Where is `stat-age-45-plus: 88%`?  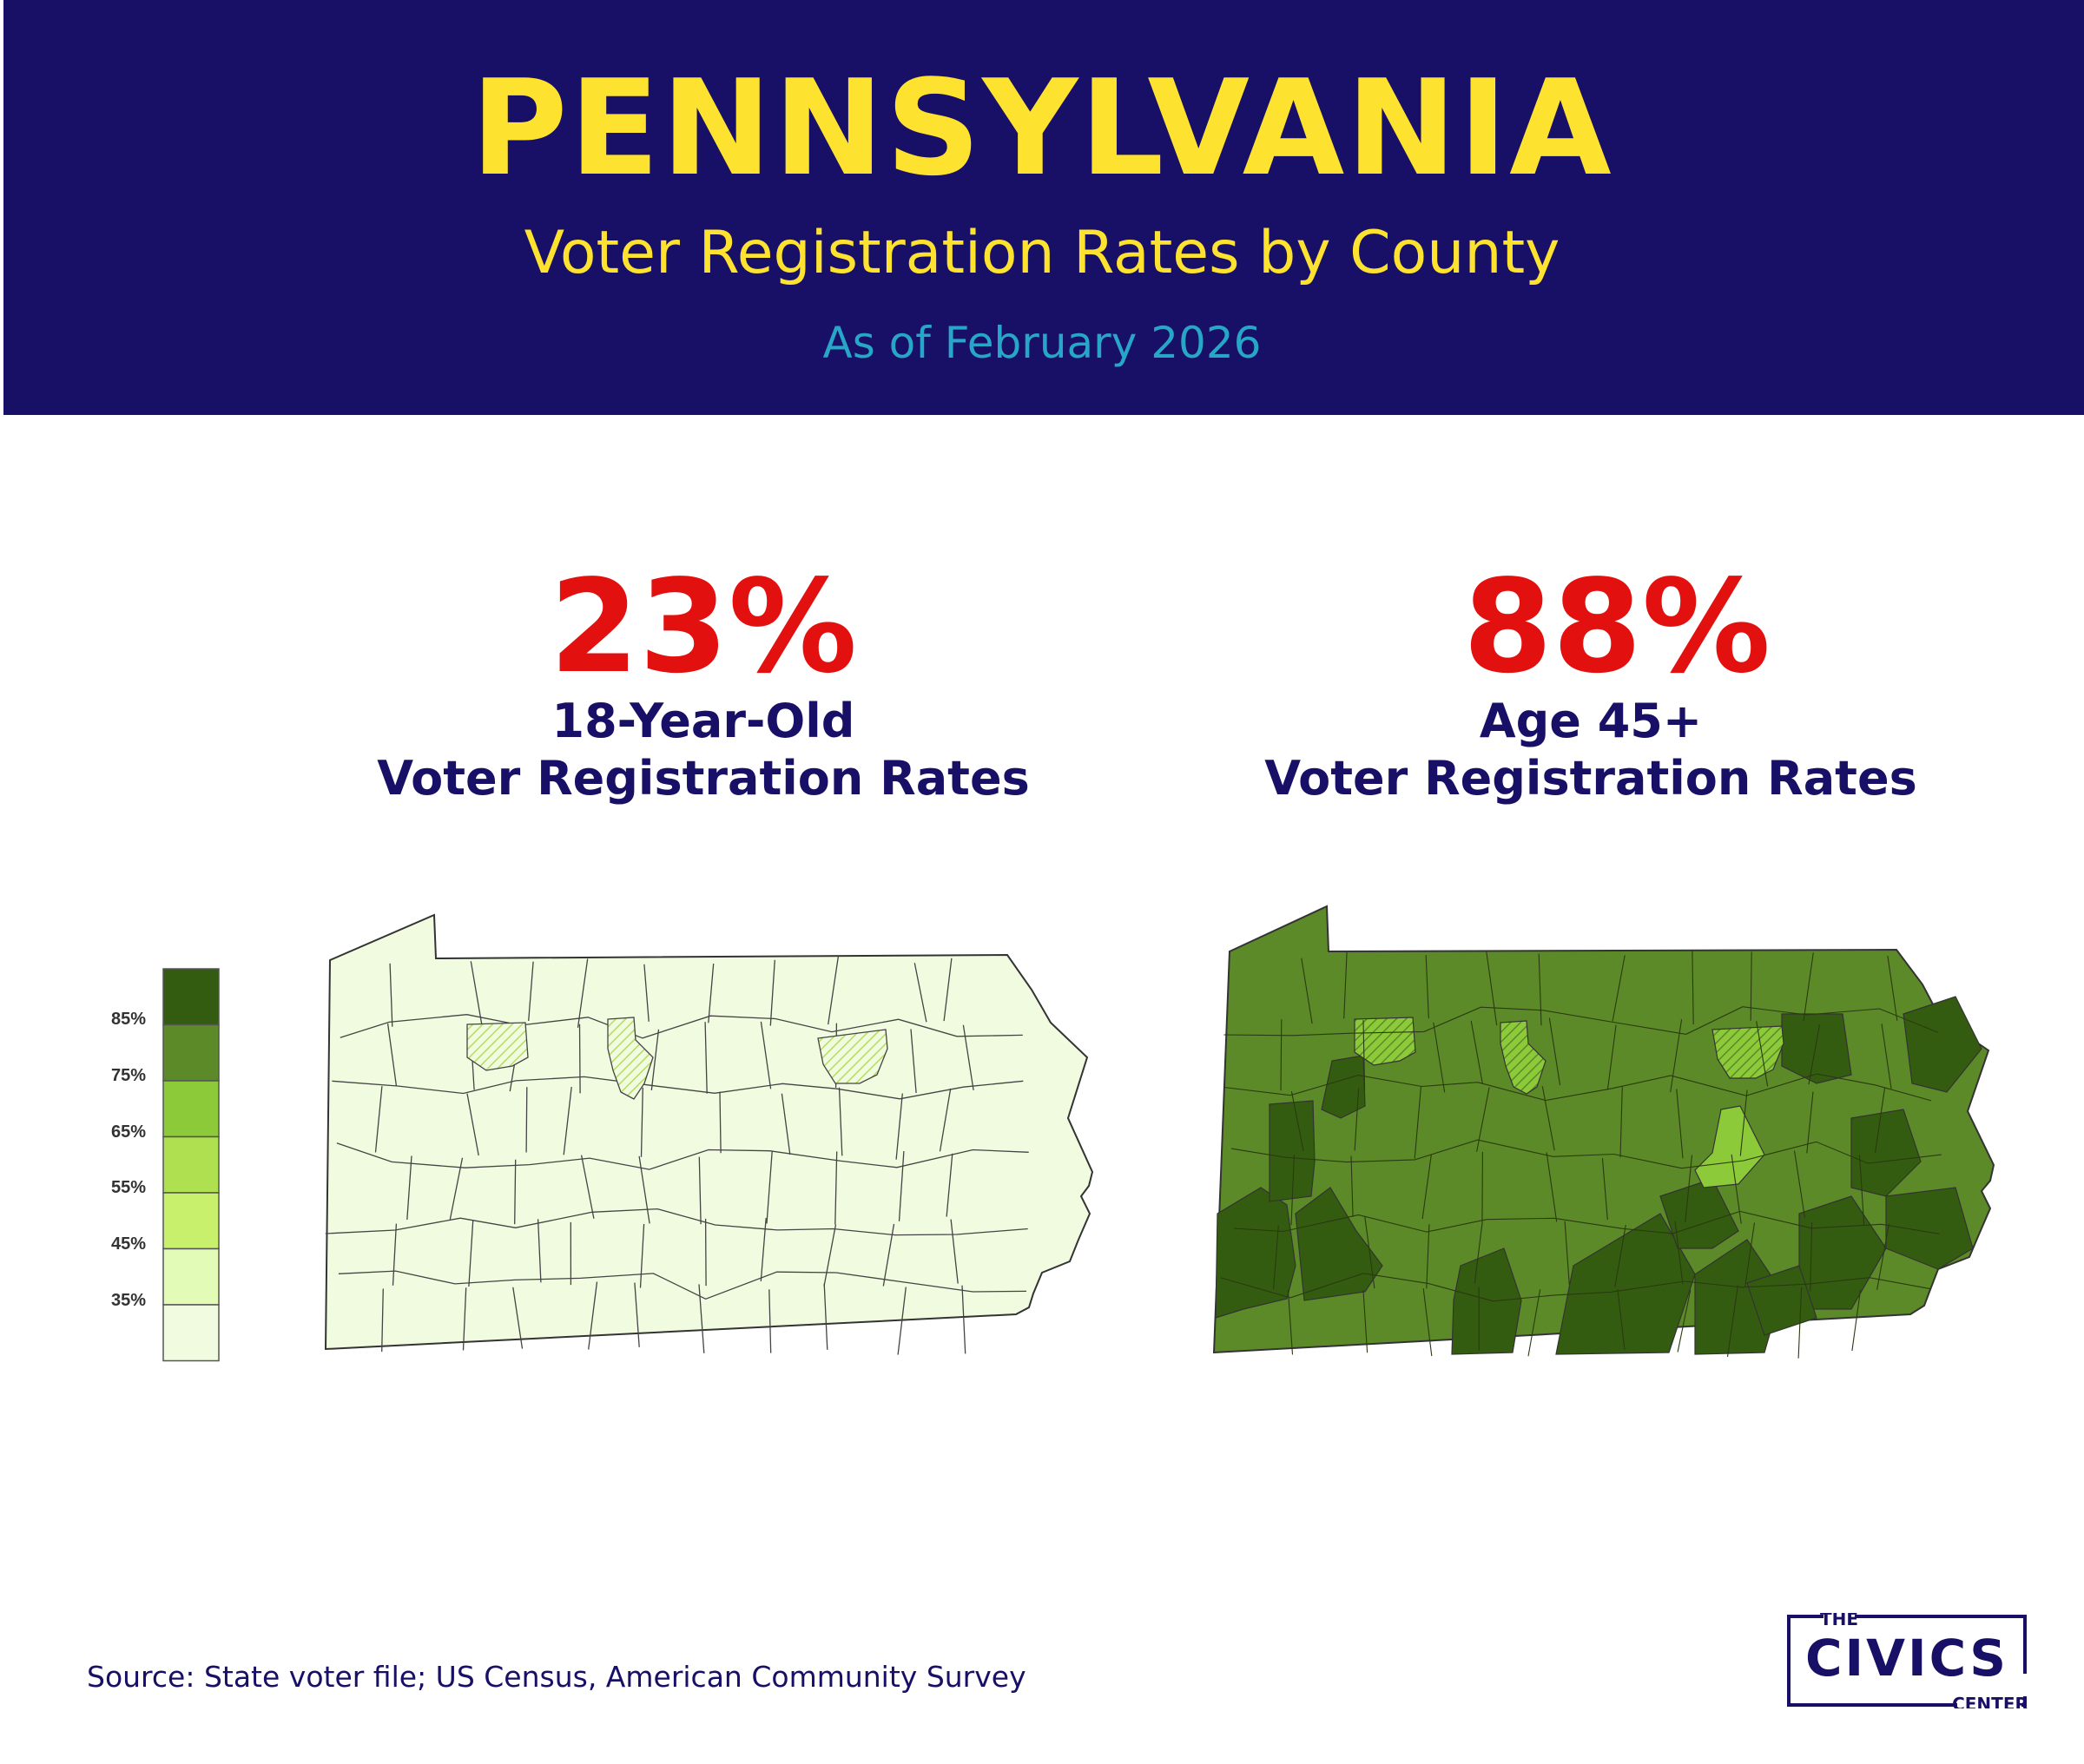 stat-age-45-plus: 88% is located at coordinates (1616, 627).